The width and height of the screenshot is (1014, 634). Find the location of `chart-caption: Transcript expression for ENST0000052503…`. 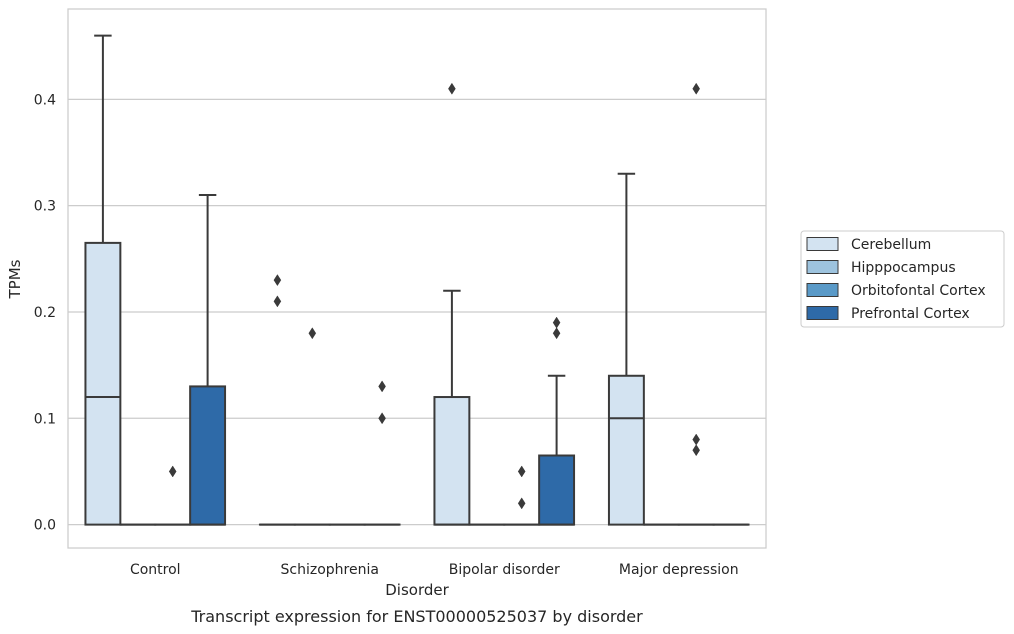

chart-caption: Transcript expression for ENST0000052503… is located at coordinates (416, 616).